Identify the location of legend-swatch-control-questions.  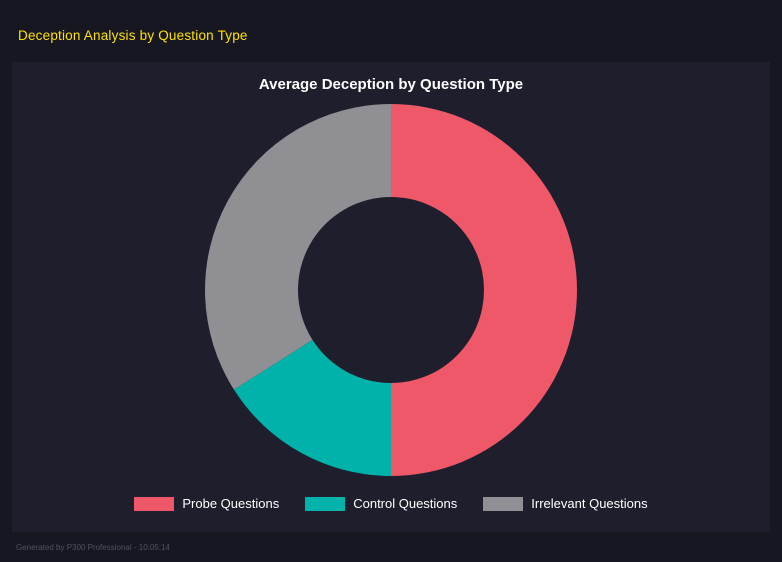
(325, 503).